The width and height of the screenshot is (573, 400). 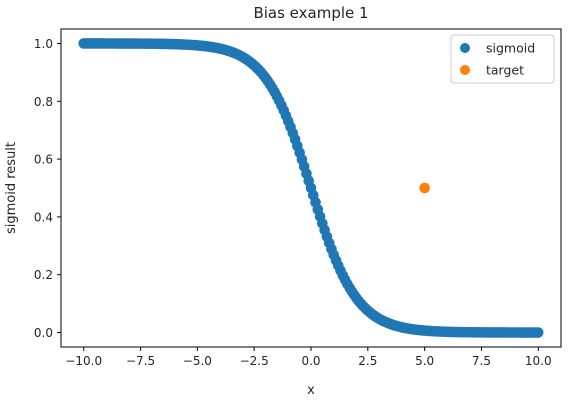 I want to click on legend-sigmoid-marker, so click(x=465, y=48).